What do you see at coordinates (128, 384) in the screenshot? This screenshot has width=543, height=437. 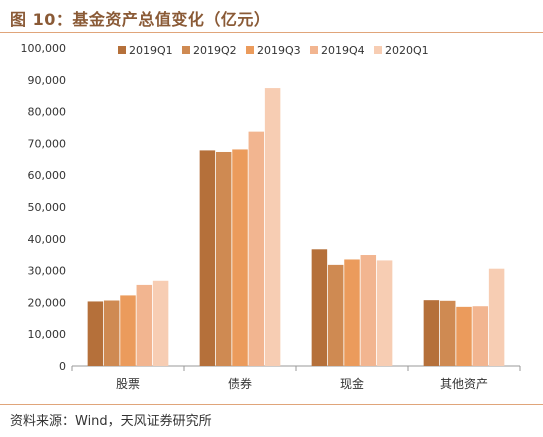 I see `x-category-label: 股票` at bounding box center [128, 384].